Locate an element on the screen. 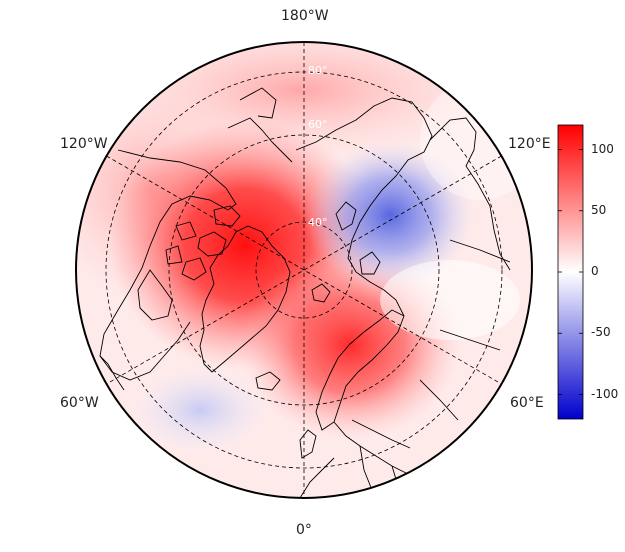 The height and width of the screenshot is (552, 625). lon-label-0: 0° is located at coordinates (304, 530).